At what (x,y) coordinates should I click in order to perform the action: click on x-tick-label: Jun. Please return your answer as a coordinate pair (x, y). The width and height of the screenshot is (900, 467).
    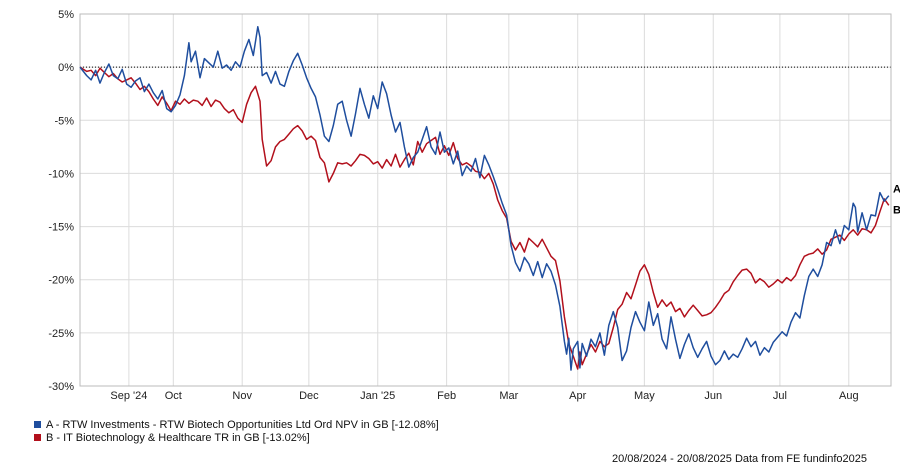
    Looking at the image, I should click on (713, 396).